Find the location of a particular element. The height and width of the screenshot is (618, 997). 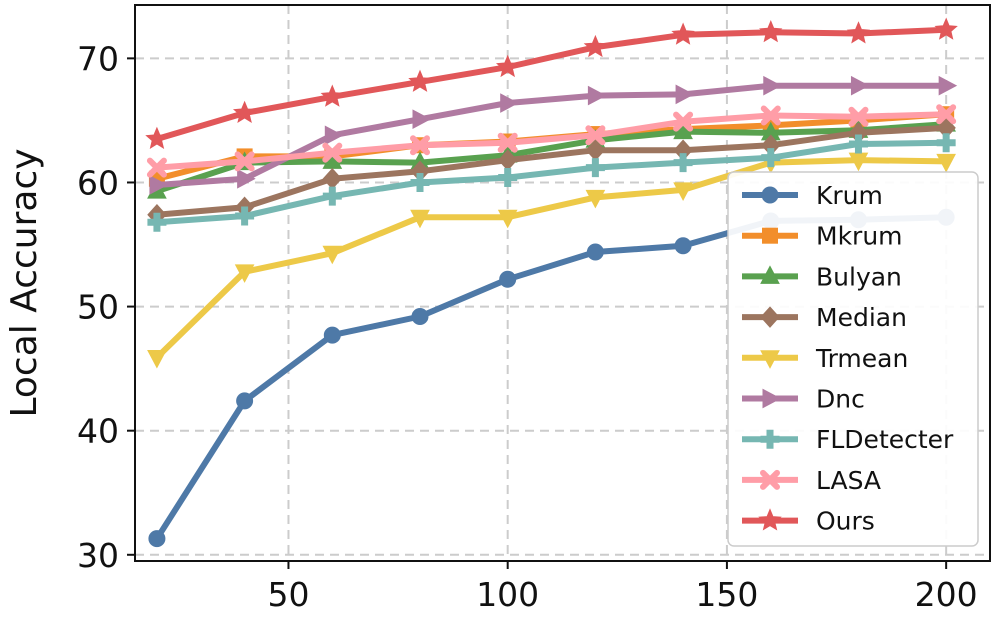

series-lasa is located at coordinates (551, 141).